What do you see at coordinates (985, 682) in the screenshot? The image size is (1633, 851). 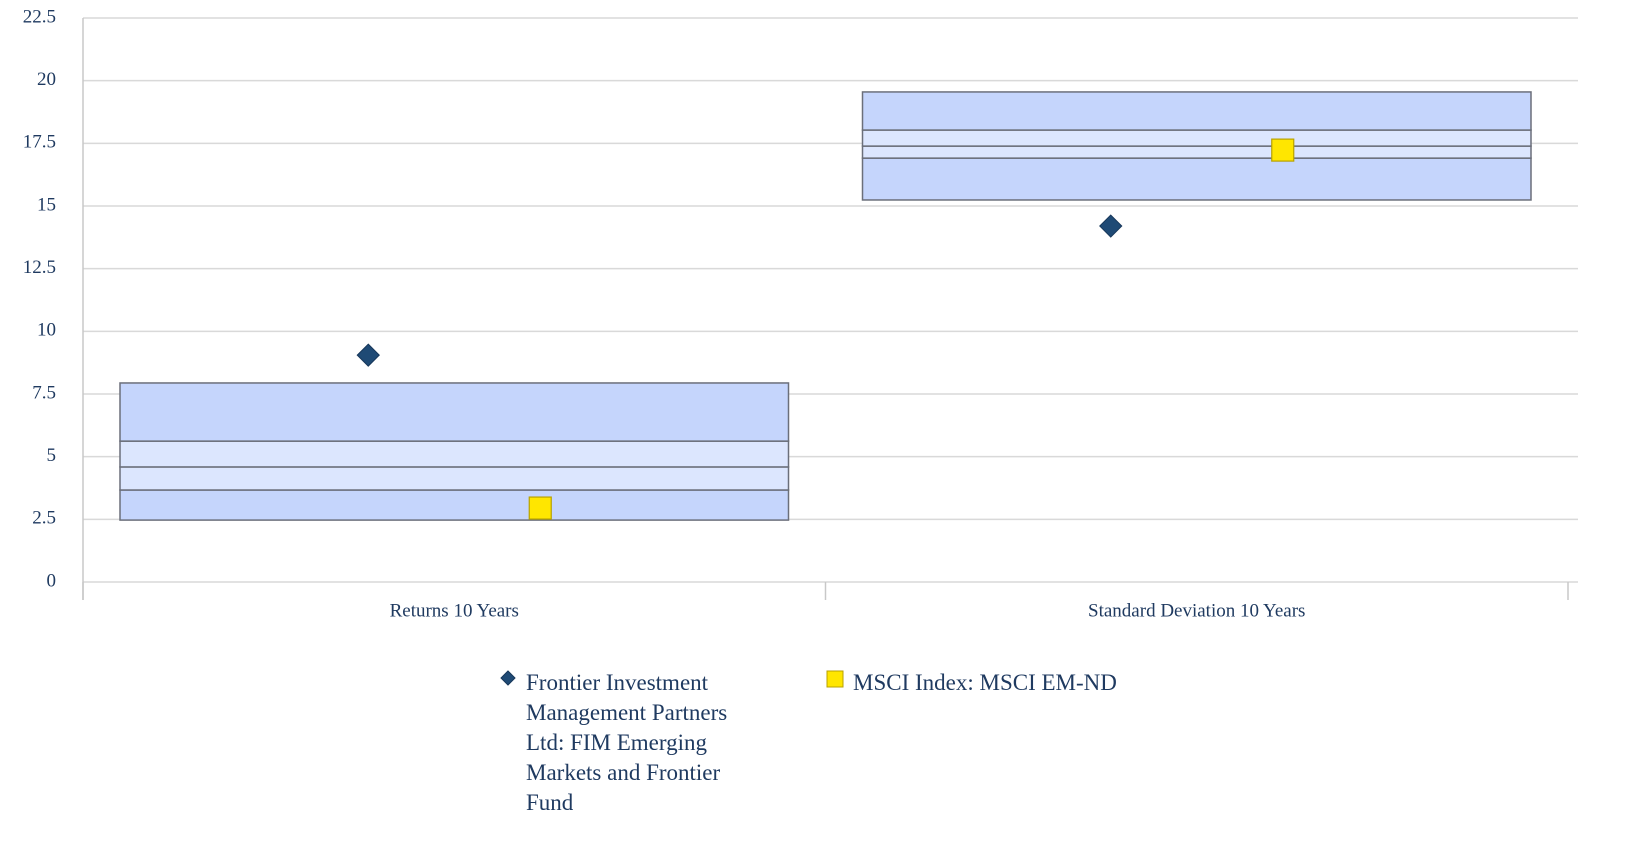 I see `legend-label: MSCI Index: MSCI EM-ND` at bounding box center [985, 682].